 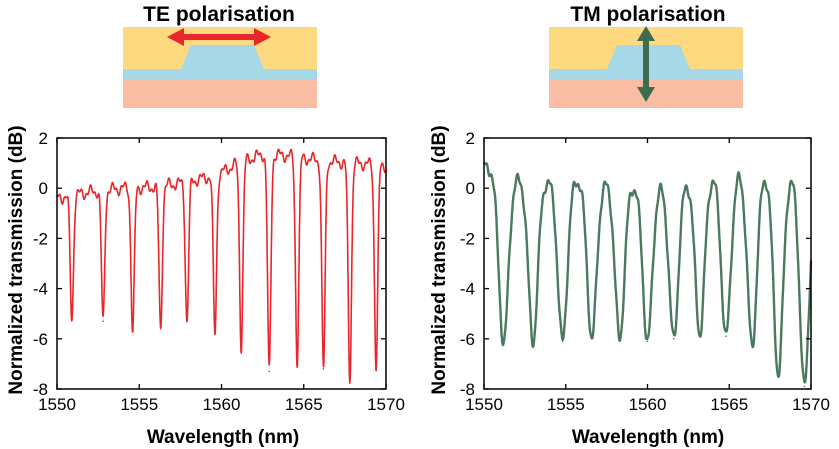 I want to click on tm-title: TM polarisation, so click(x=647, y=14).